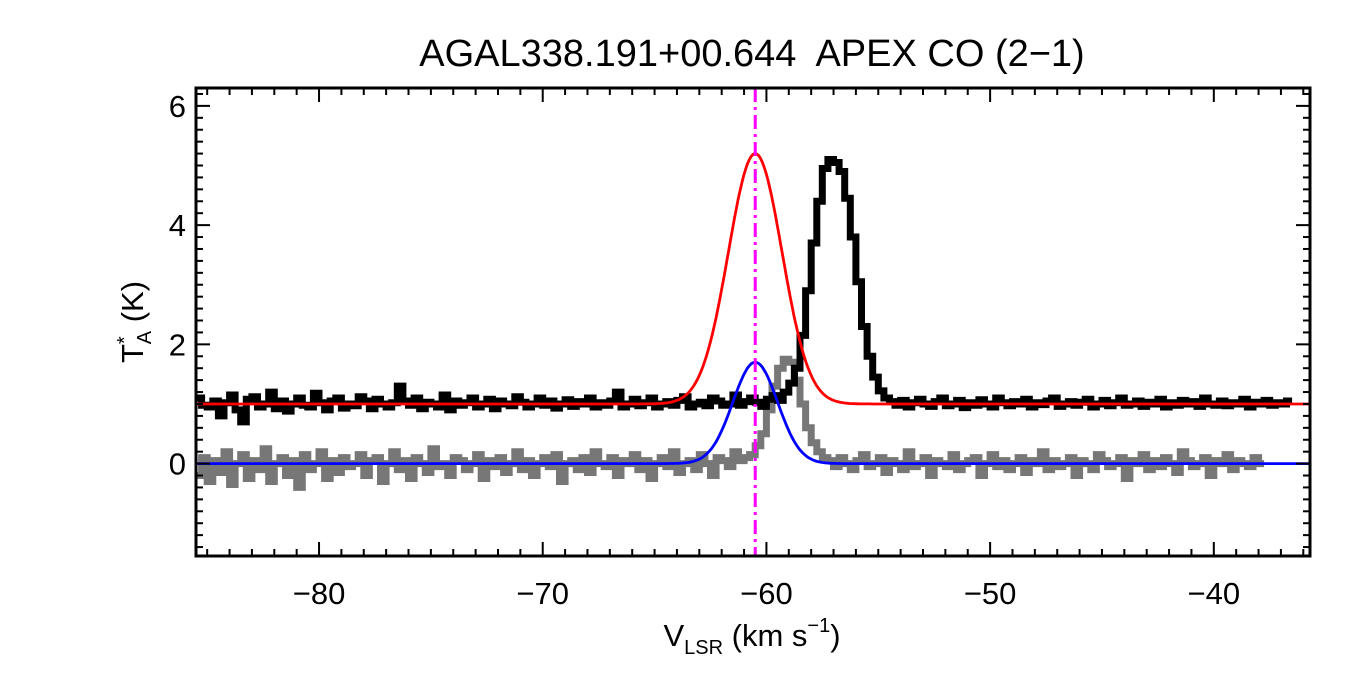 Image resolution: width=1350 pixels, height=675 pixels. Describe the element at coordinates (765, 635) in the screenshot. I see `x-label-unit-start: (km s` at that location.